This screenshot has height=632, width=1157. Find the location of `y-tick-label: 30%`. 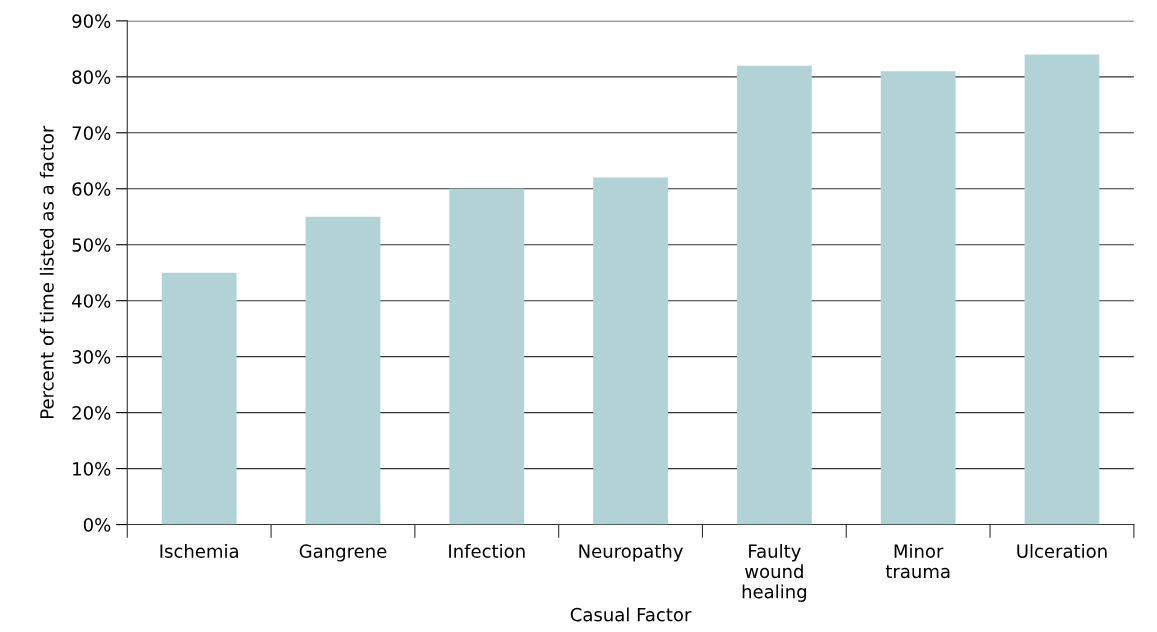

y-tick-label: 30% is located at coordinates (91, 357).